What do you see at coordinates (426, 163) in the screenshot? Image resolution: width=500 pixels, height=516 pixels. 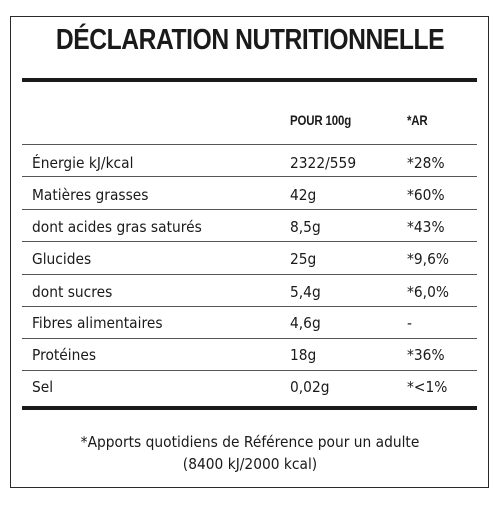 I see `nutrient-ar: *28%` at bounding box center [426, 163].